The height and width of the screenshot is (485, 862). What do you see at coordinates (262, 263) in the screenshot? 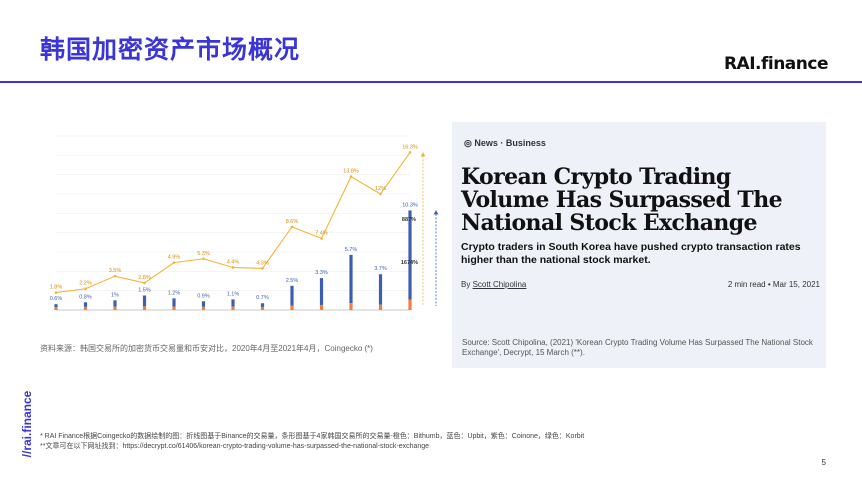
I see `line-data-label: 4.3%` at bounding box center [262, 263].